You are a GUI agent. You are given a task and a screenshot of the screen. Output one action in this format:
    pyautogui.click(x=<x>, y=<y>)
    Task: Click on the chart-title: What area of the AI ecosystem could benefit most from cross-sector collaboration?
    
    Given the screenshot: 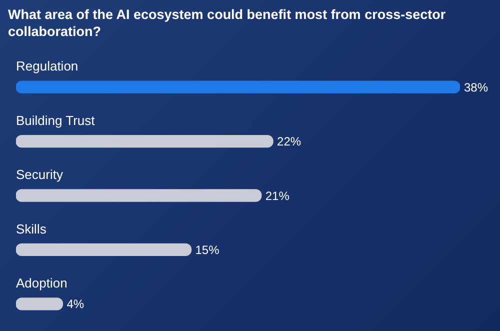 What is the action you would take?
    pyautogui.click(x=227, y=23)
    